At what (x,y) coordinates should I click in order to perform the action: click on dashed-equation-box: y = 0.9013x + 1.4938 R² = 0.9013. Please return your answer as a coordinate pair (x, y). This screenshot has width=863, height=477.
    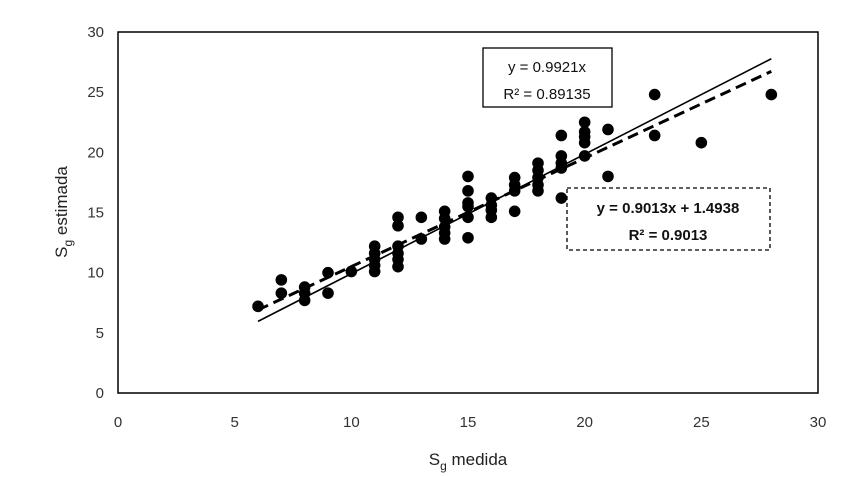
    Looking at the image, I should click on (668, 219).